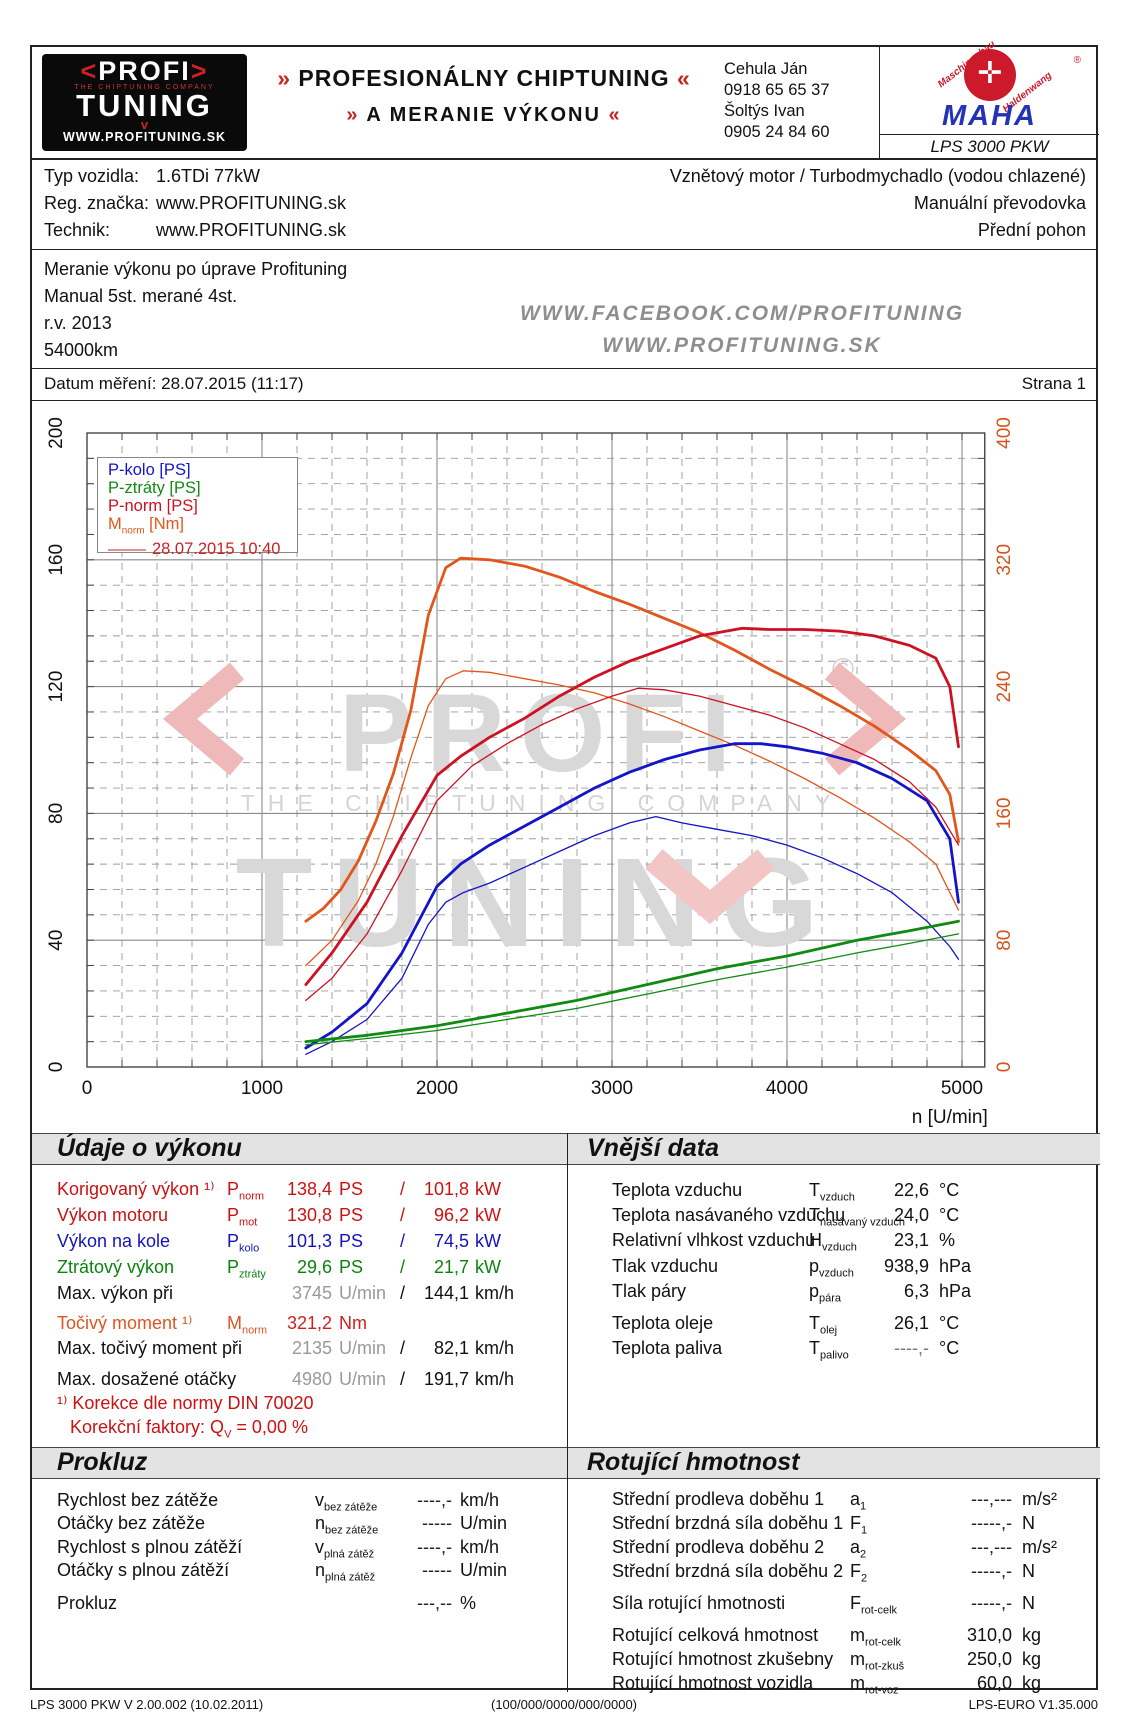 The width and height of the screenshot is (1130, 1725). Describe the element at coordinates (786, 1192) in the screenshot. I see `table-row: Teplota vzduchu Tvzduch 22,6 °C` at that location.